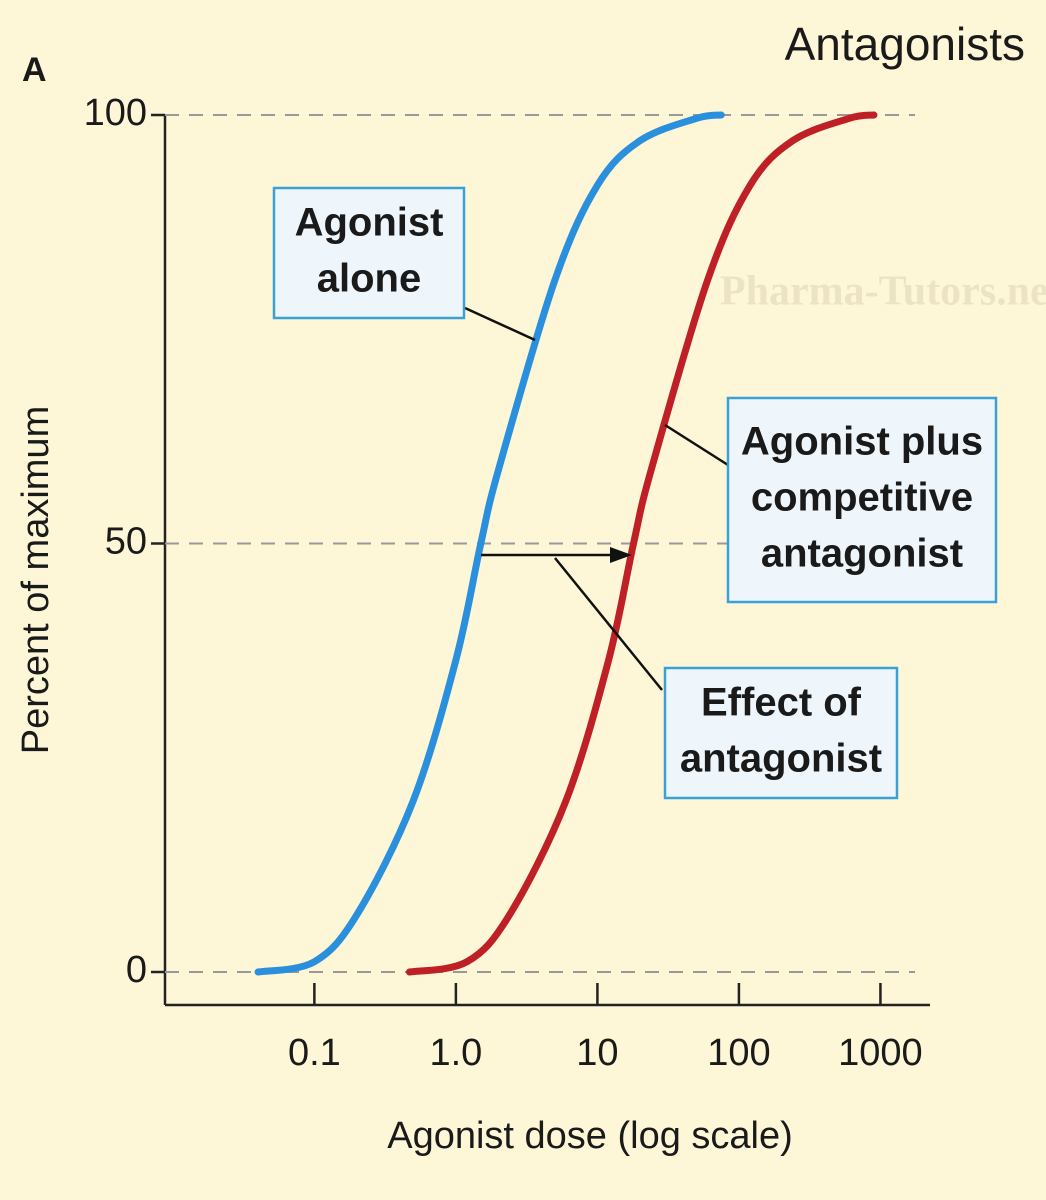 The image size is (1046, 1200). Describe the element at coordinates (136, 970) in the screenshot. I see `y-tick-label: 0` at that location.